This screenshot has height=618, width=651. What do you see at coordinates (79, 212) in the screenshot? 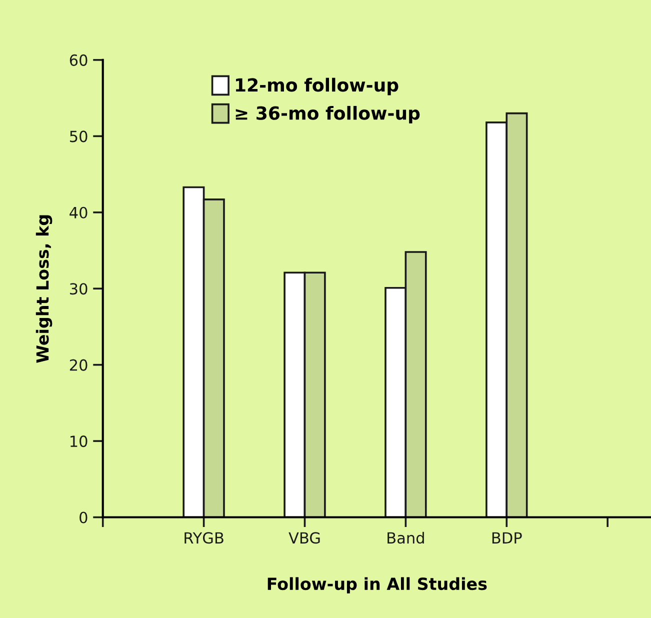
I see `y-tick-label: 40` at bounding box center [79, 212].